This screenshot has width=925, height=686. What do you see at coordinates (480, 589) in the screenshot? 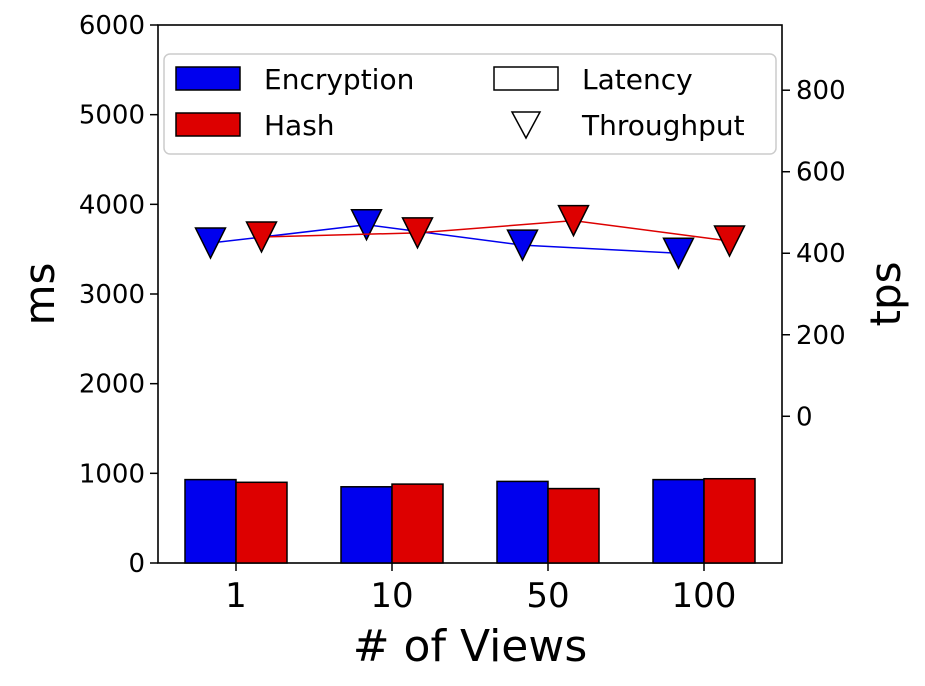
I see `x-axis-ticks: 1 10 50 100` at bounding box center [480, 589].